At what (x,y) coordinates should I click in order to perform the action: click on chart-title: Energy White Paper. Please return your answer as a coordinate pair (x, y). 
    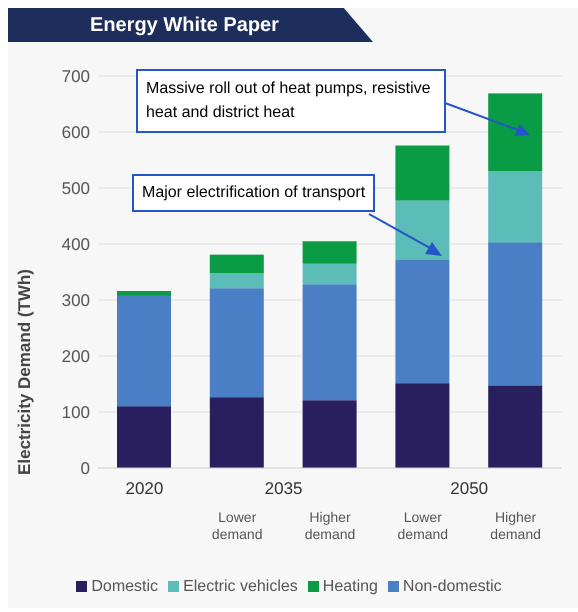
    Looking at the image, I should click on (184, 25).